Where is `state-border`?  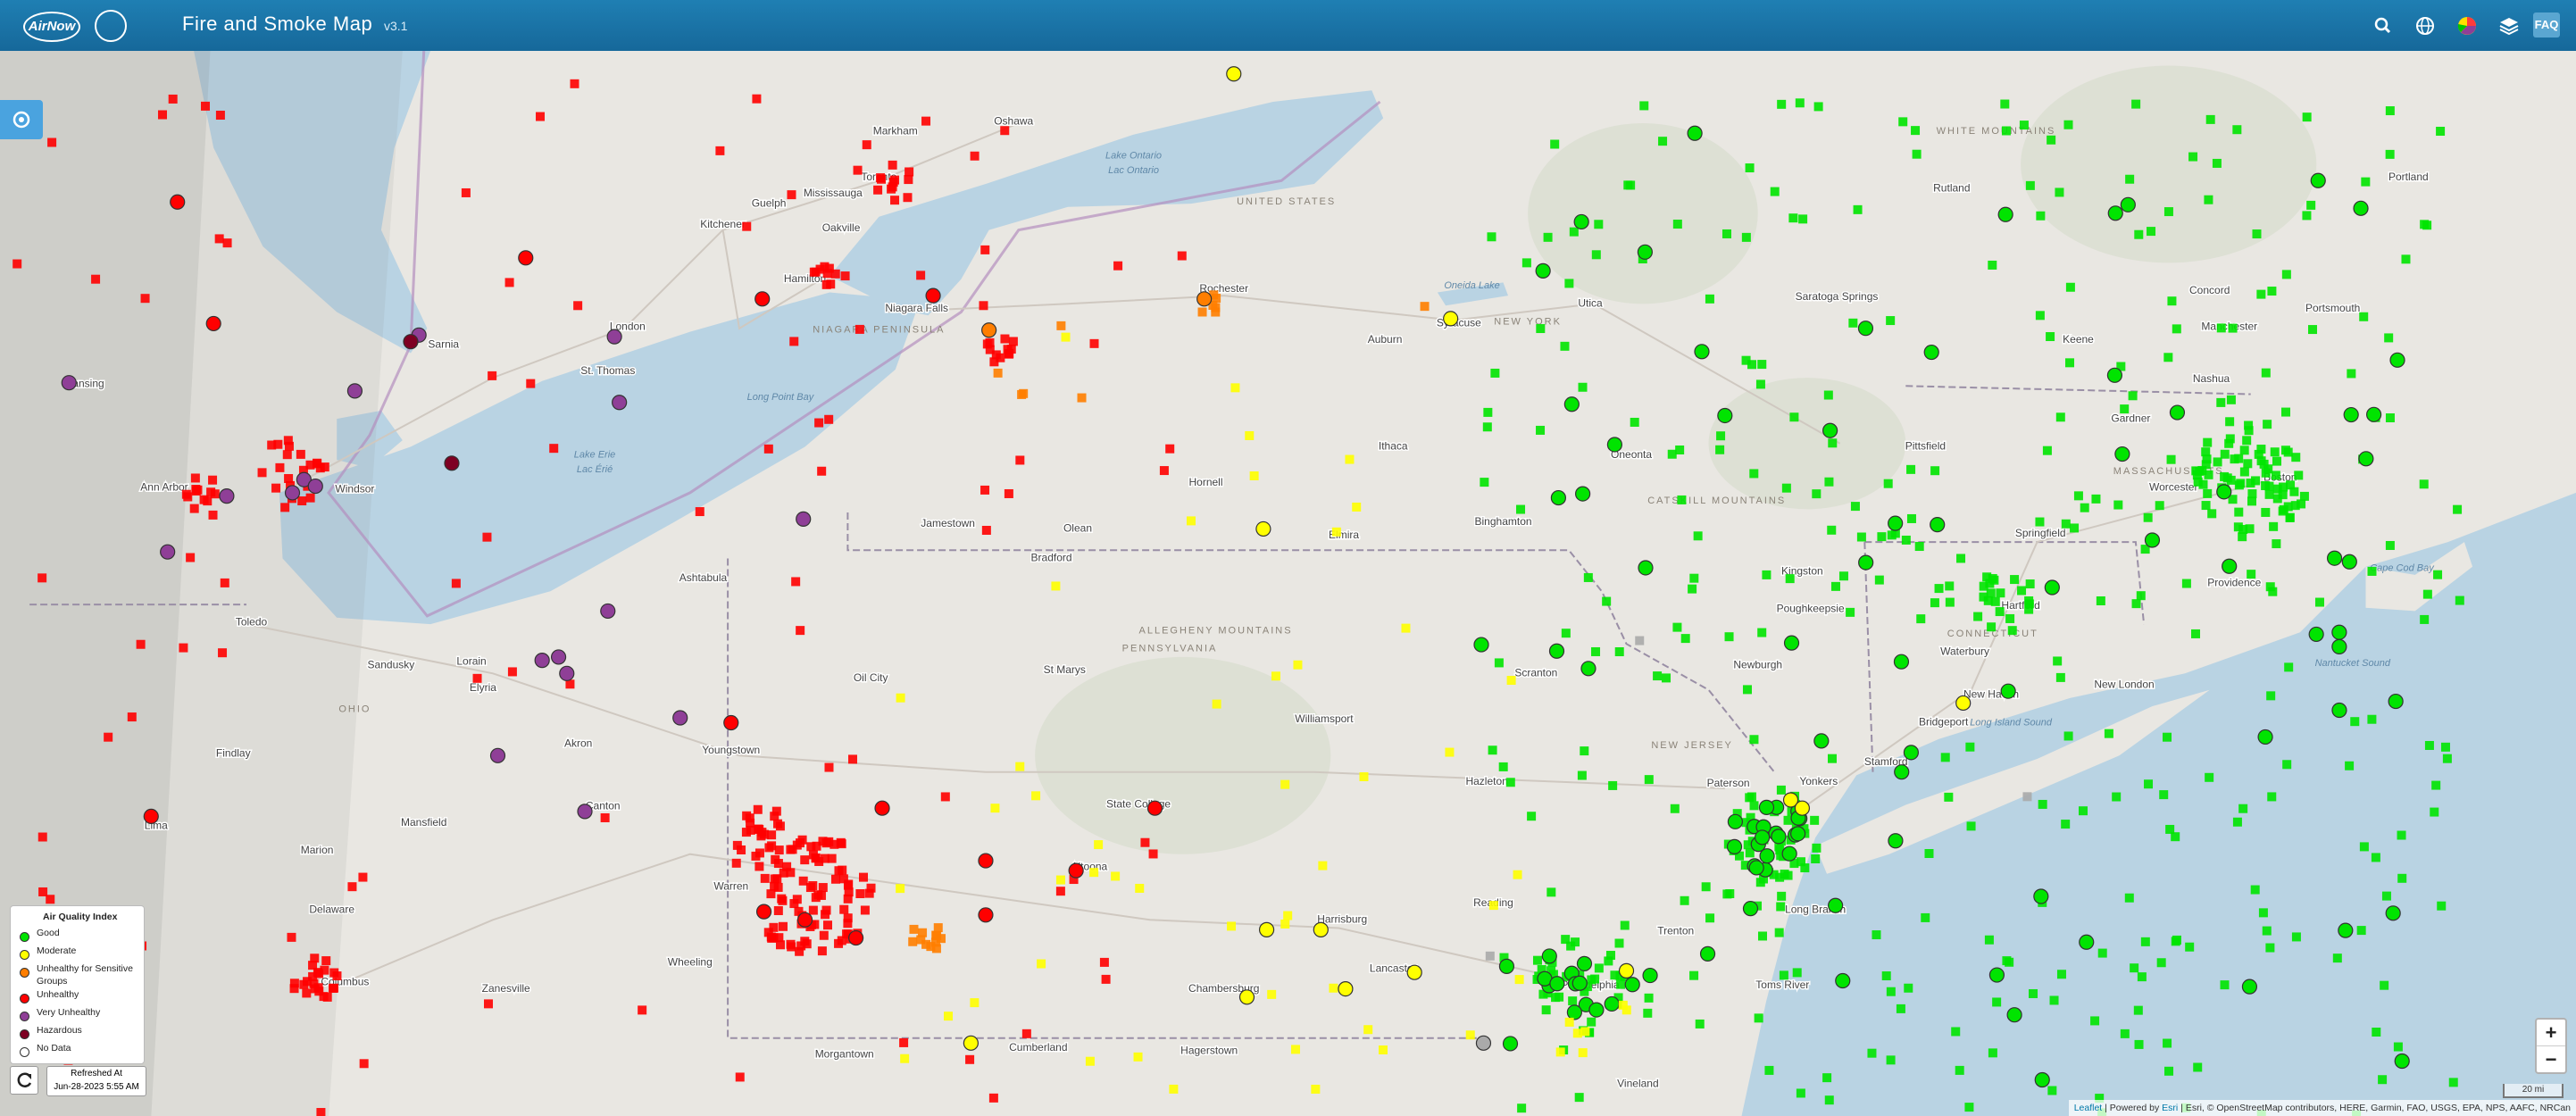
state-border is located at coordinates (1868, 657).